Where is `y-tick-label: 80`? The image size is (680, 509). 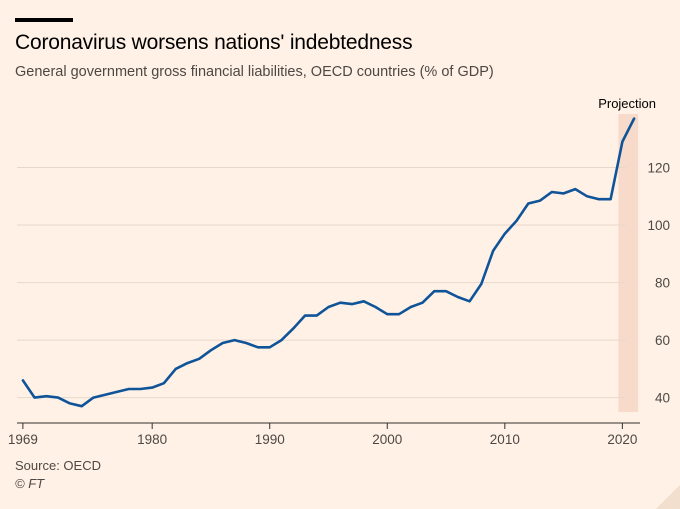 y-tick-label: 80 is located at coordinates (662, 283).